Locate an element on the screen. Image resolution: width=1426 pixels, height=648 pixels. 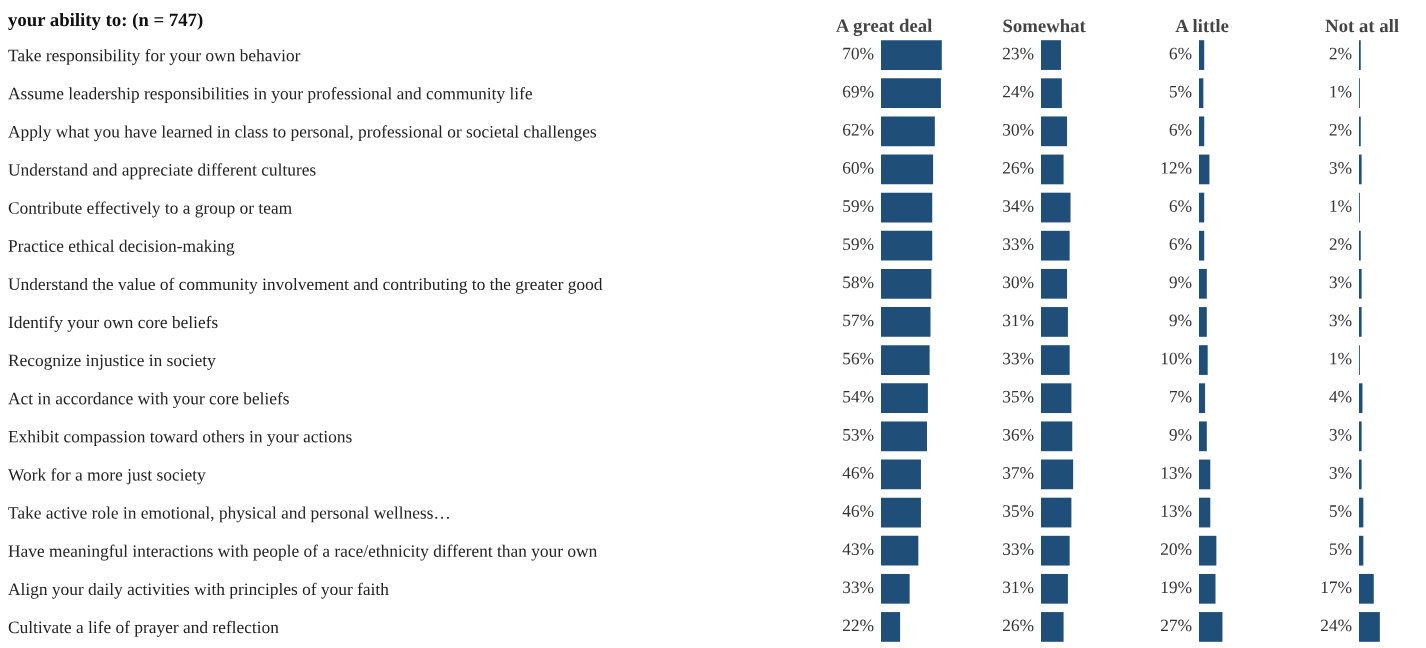
y-tick-label: Work for a more just society is located at coordinates (107, 476).